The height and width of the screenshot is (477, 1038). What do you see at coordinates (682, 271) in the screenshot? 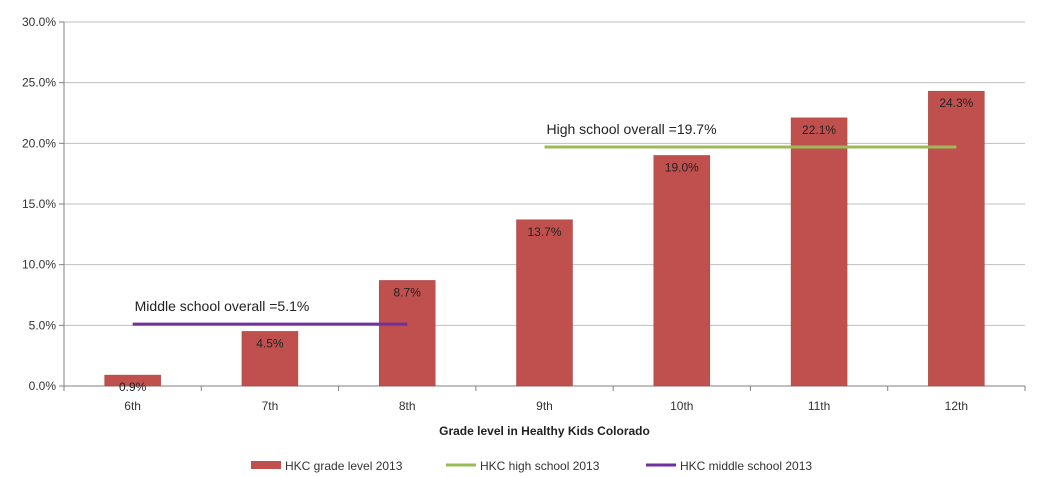
I see `bar-10th` at bounding box center [682, 271].